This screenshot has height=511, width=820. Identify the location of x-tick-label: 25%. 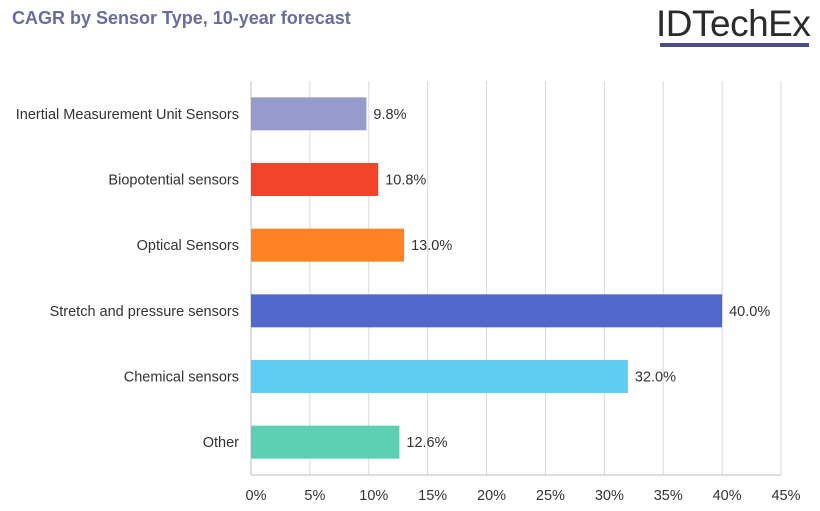
(550, 496).